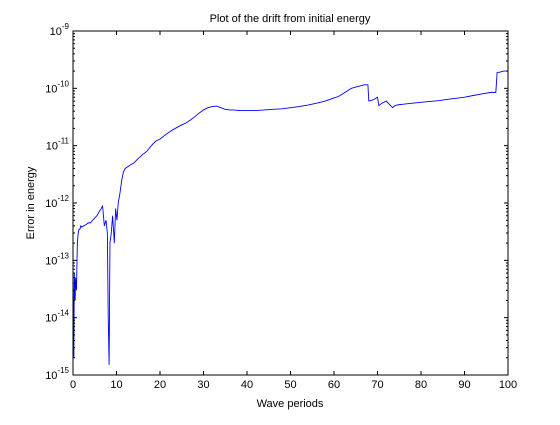 The width and height of the screenshot is (560, 425). What do you see at coordinates (377, 385) in the screenshot?
I see `x-tick-label: 70` at bounding box center [377, 385].